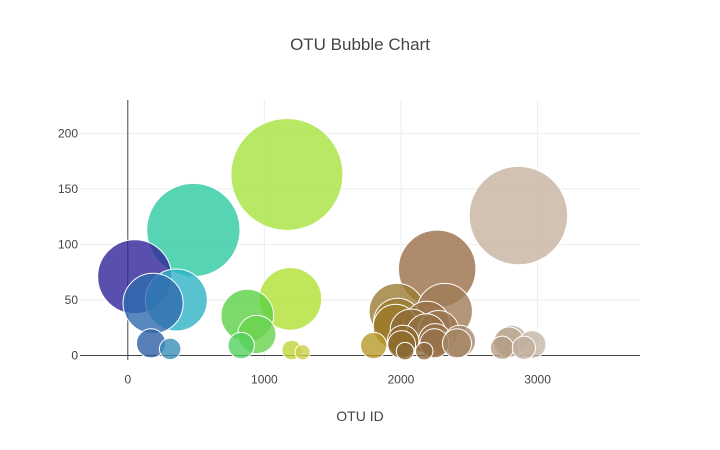  Describe the element at coordinates (359, 416) in the screenshot. I see `x-axis-title: OTU ID` at that location.